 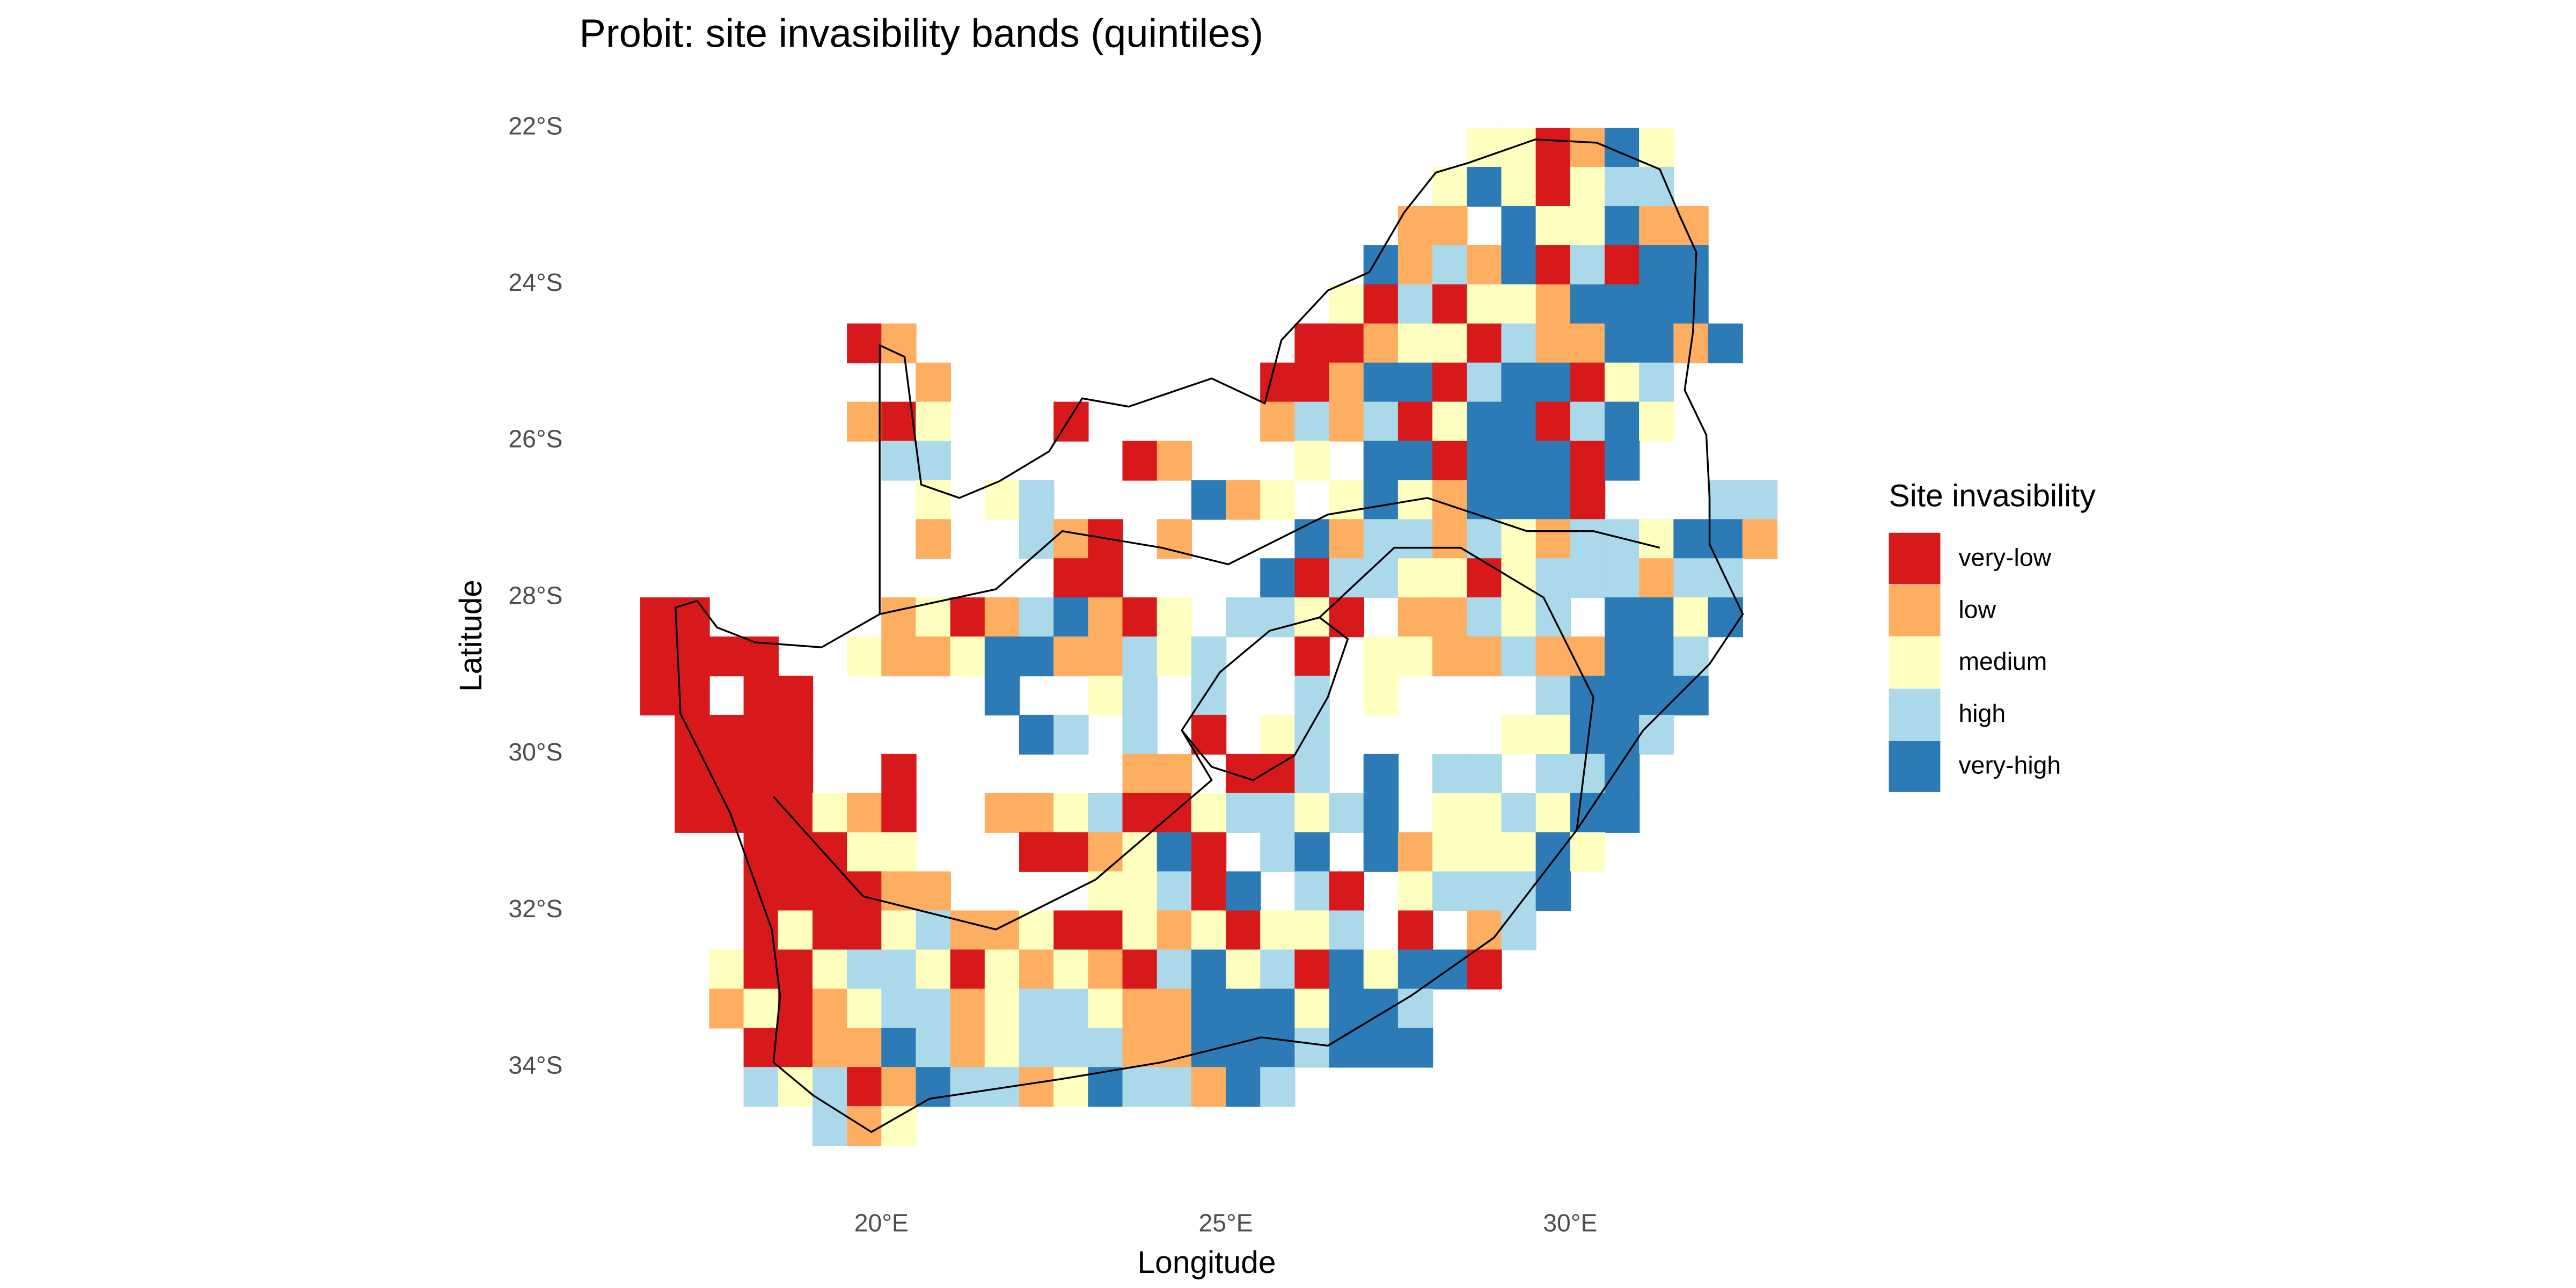 I want to click on legend-key, so click(x=1915, y=766).